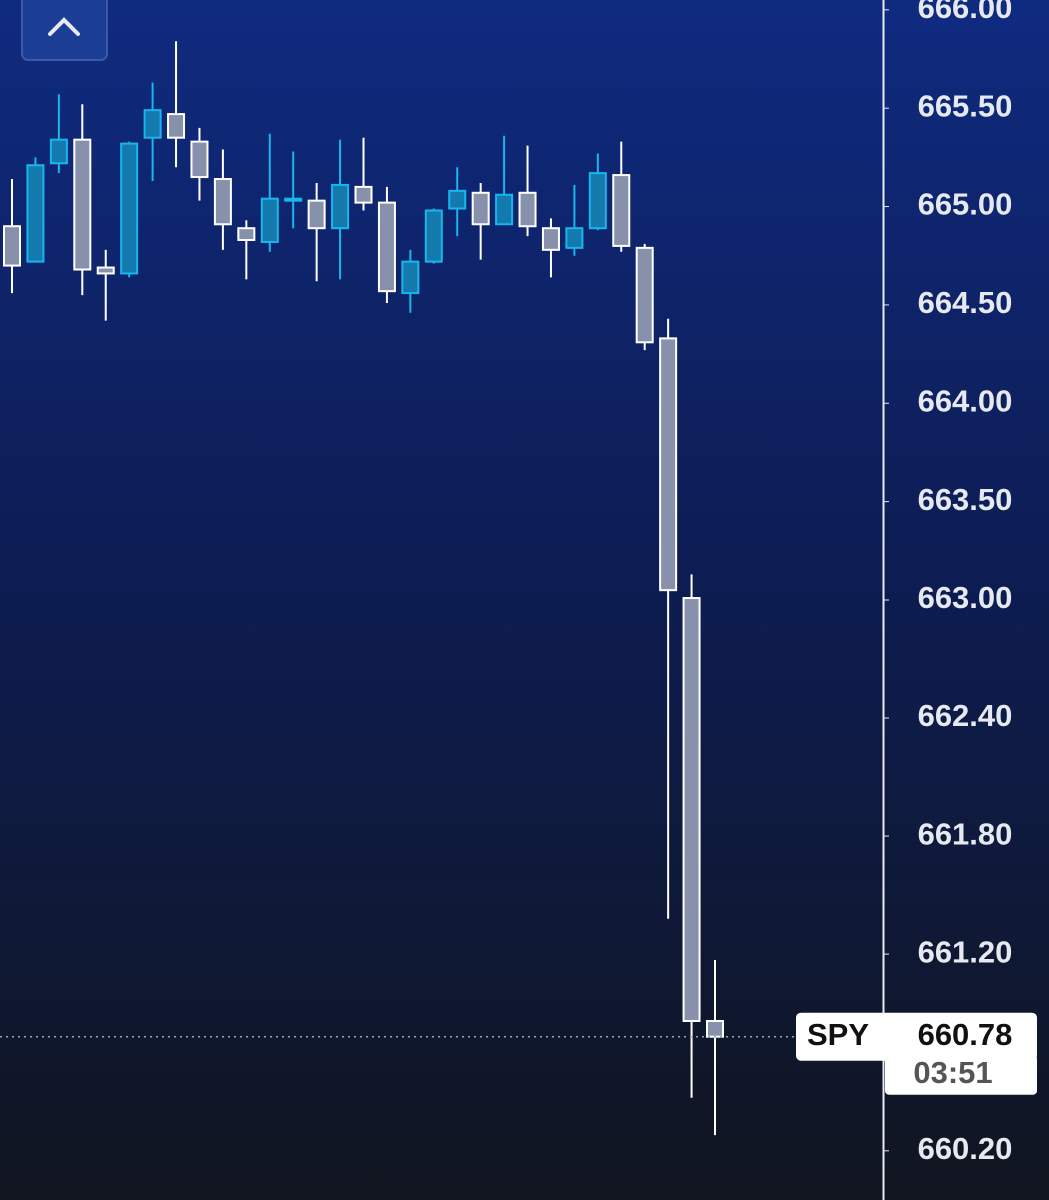 Image resolution: width=1049 pixels, height=1200 pixels. I want to click on y-tick-label: 664.50, so click(965, 302).